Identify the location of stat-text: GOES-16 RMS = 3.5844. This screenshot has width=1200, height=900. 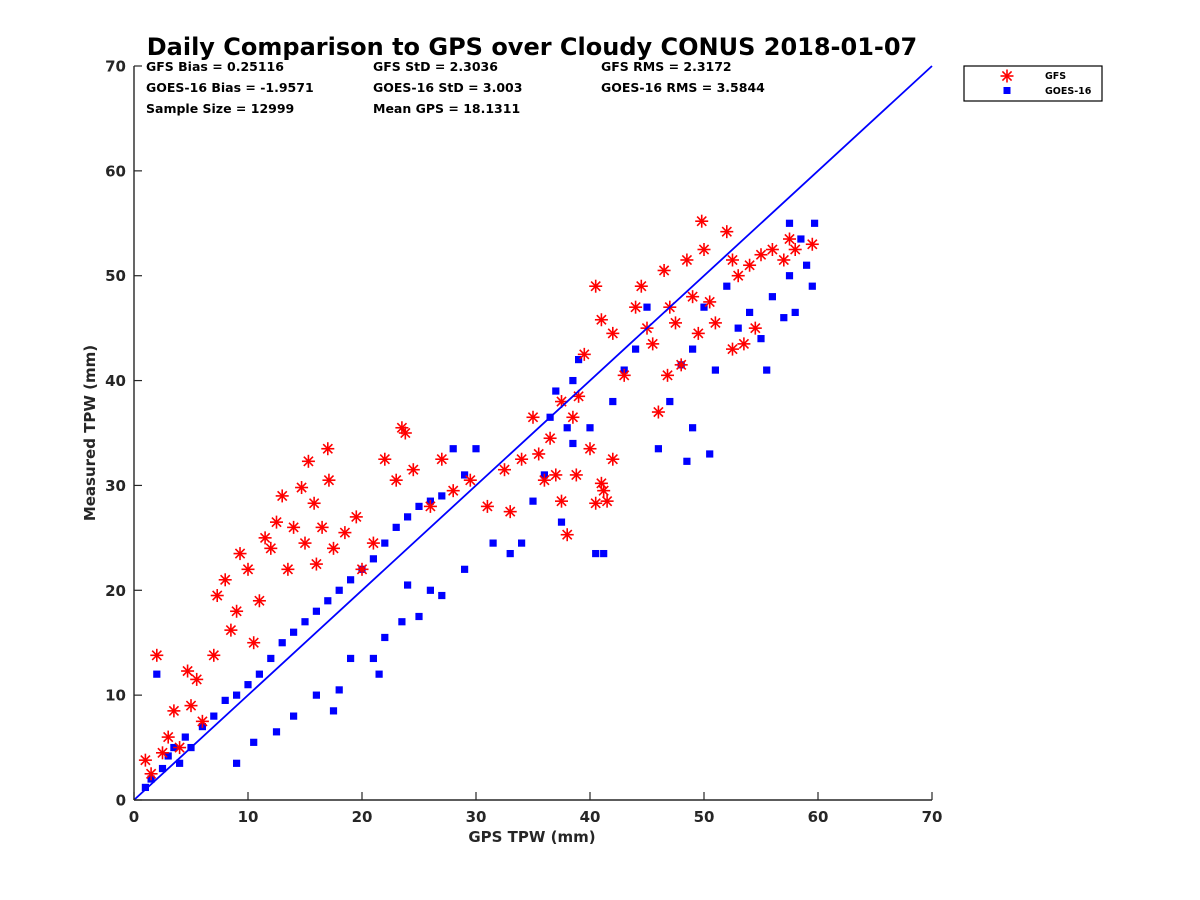
(683, 87).